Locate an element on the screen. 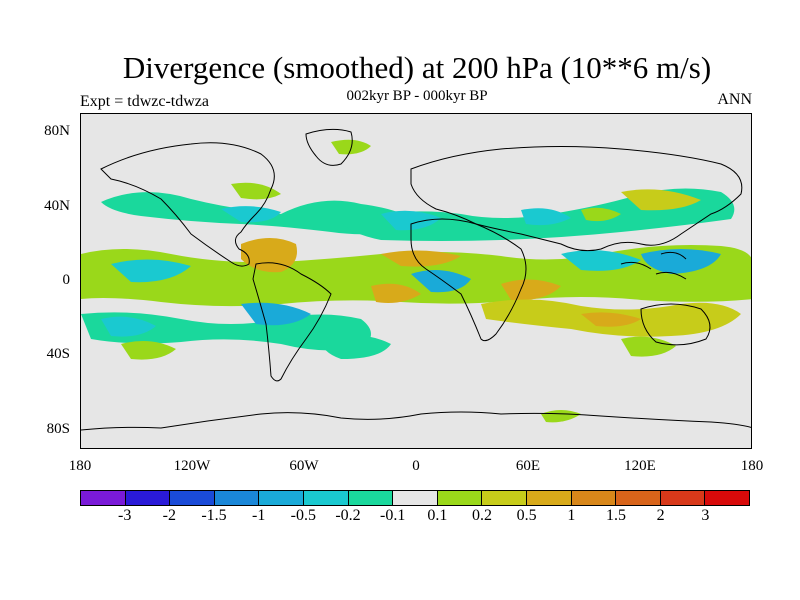  colorbar-label: 1.5 is located at coordinates (616, 515).